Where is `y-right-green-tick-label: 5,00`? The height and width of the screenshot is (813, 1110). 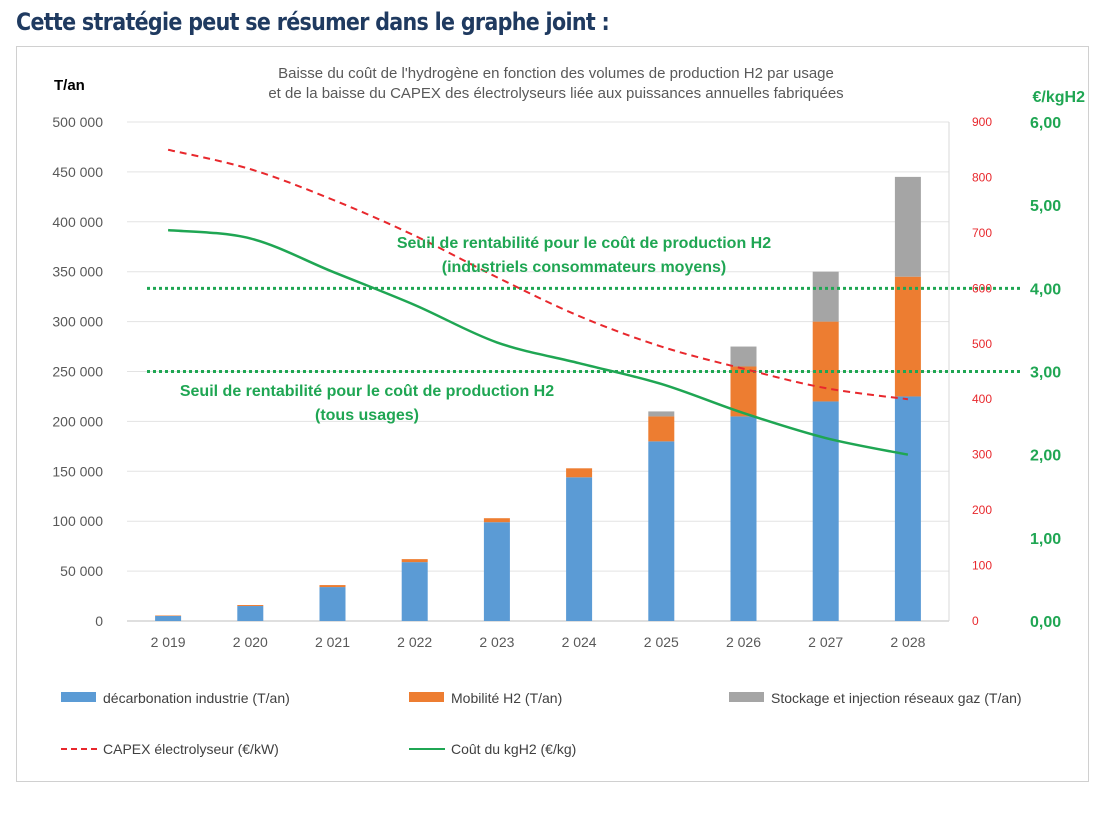 y-right-green-tick-label: 5,00 is located at coordinates (1045, 206).